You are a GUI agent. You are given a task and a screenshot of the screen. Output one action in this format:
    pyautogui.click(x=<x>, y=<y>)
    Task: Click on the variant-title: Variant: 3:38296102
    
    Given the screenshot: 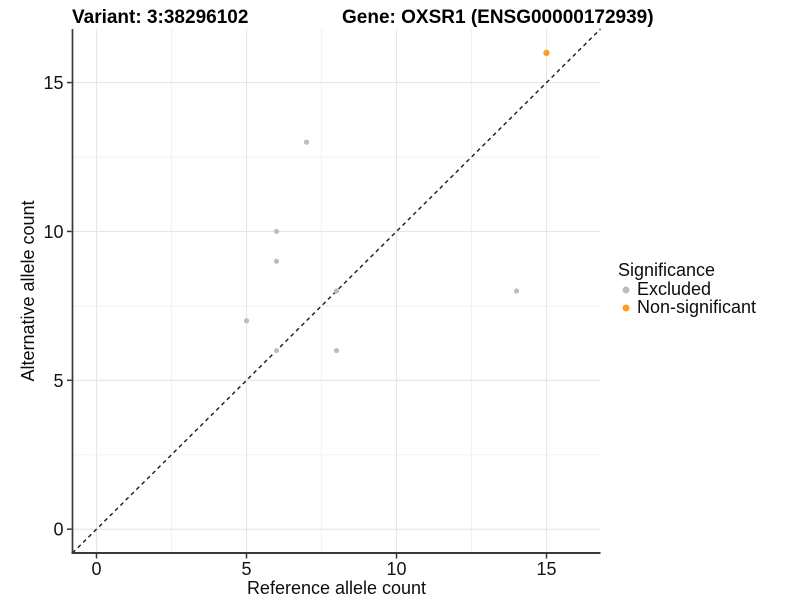 What is the action you would take?
    pyautogui.click(x=160, y=17)
    